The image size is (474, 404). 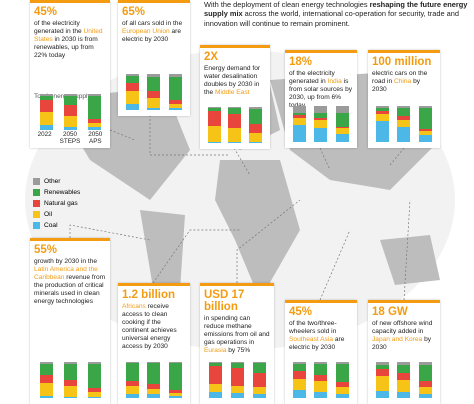 What do you see at coordinates (48, 214) in the screenshot?
I see `legend-label: Oil` at bounding box center [48, 214].